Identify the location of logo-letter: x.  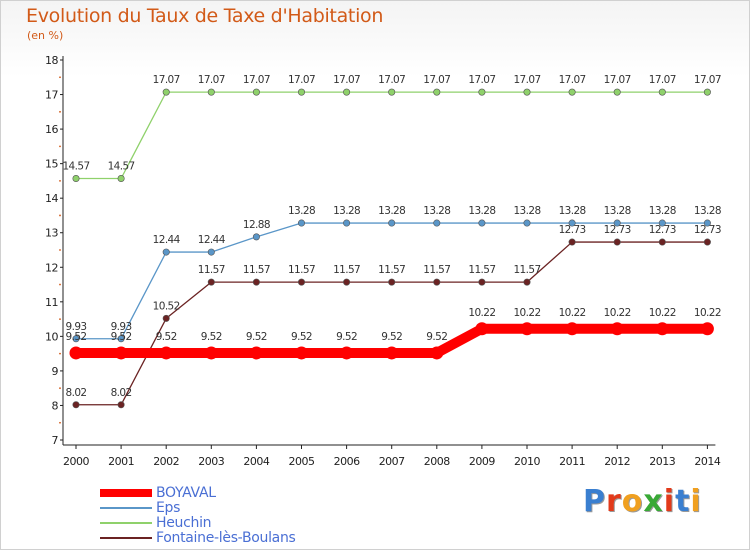
(653, 501).